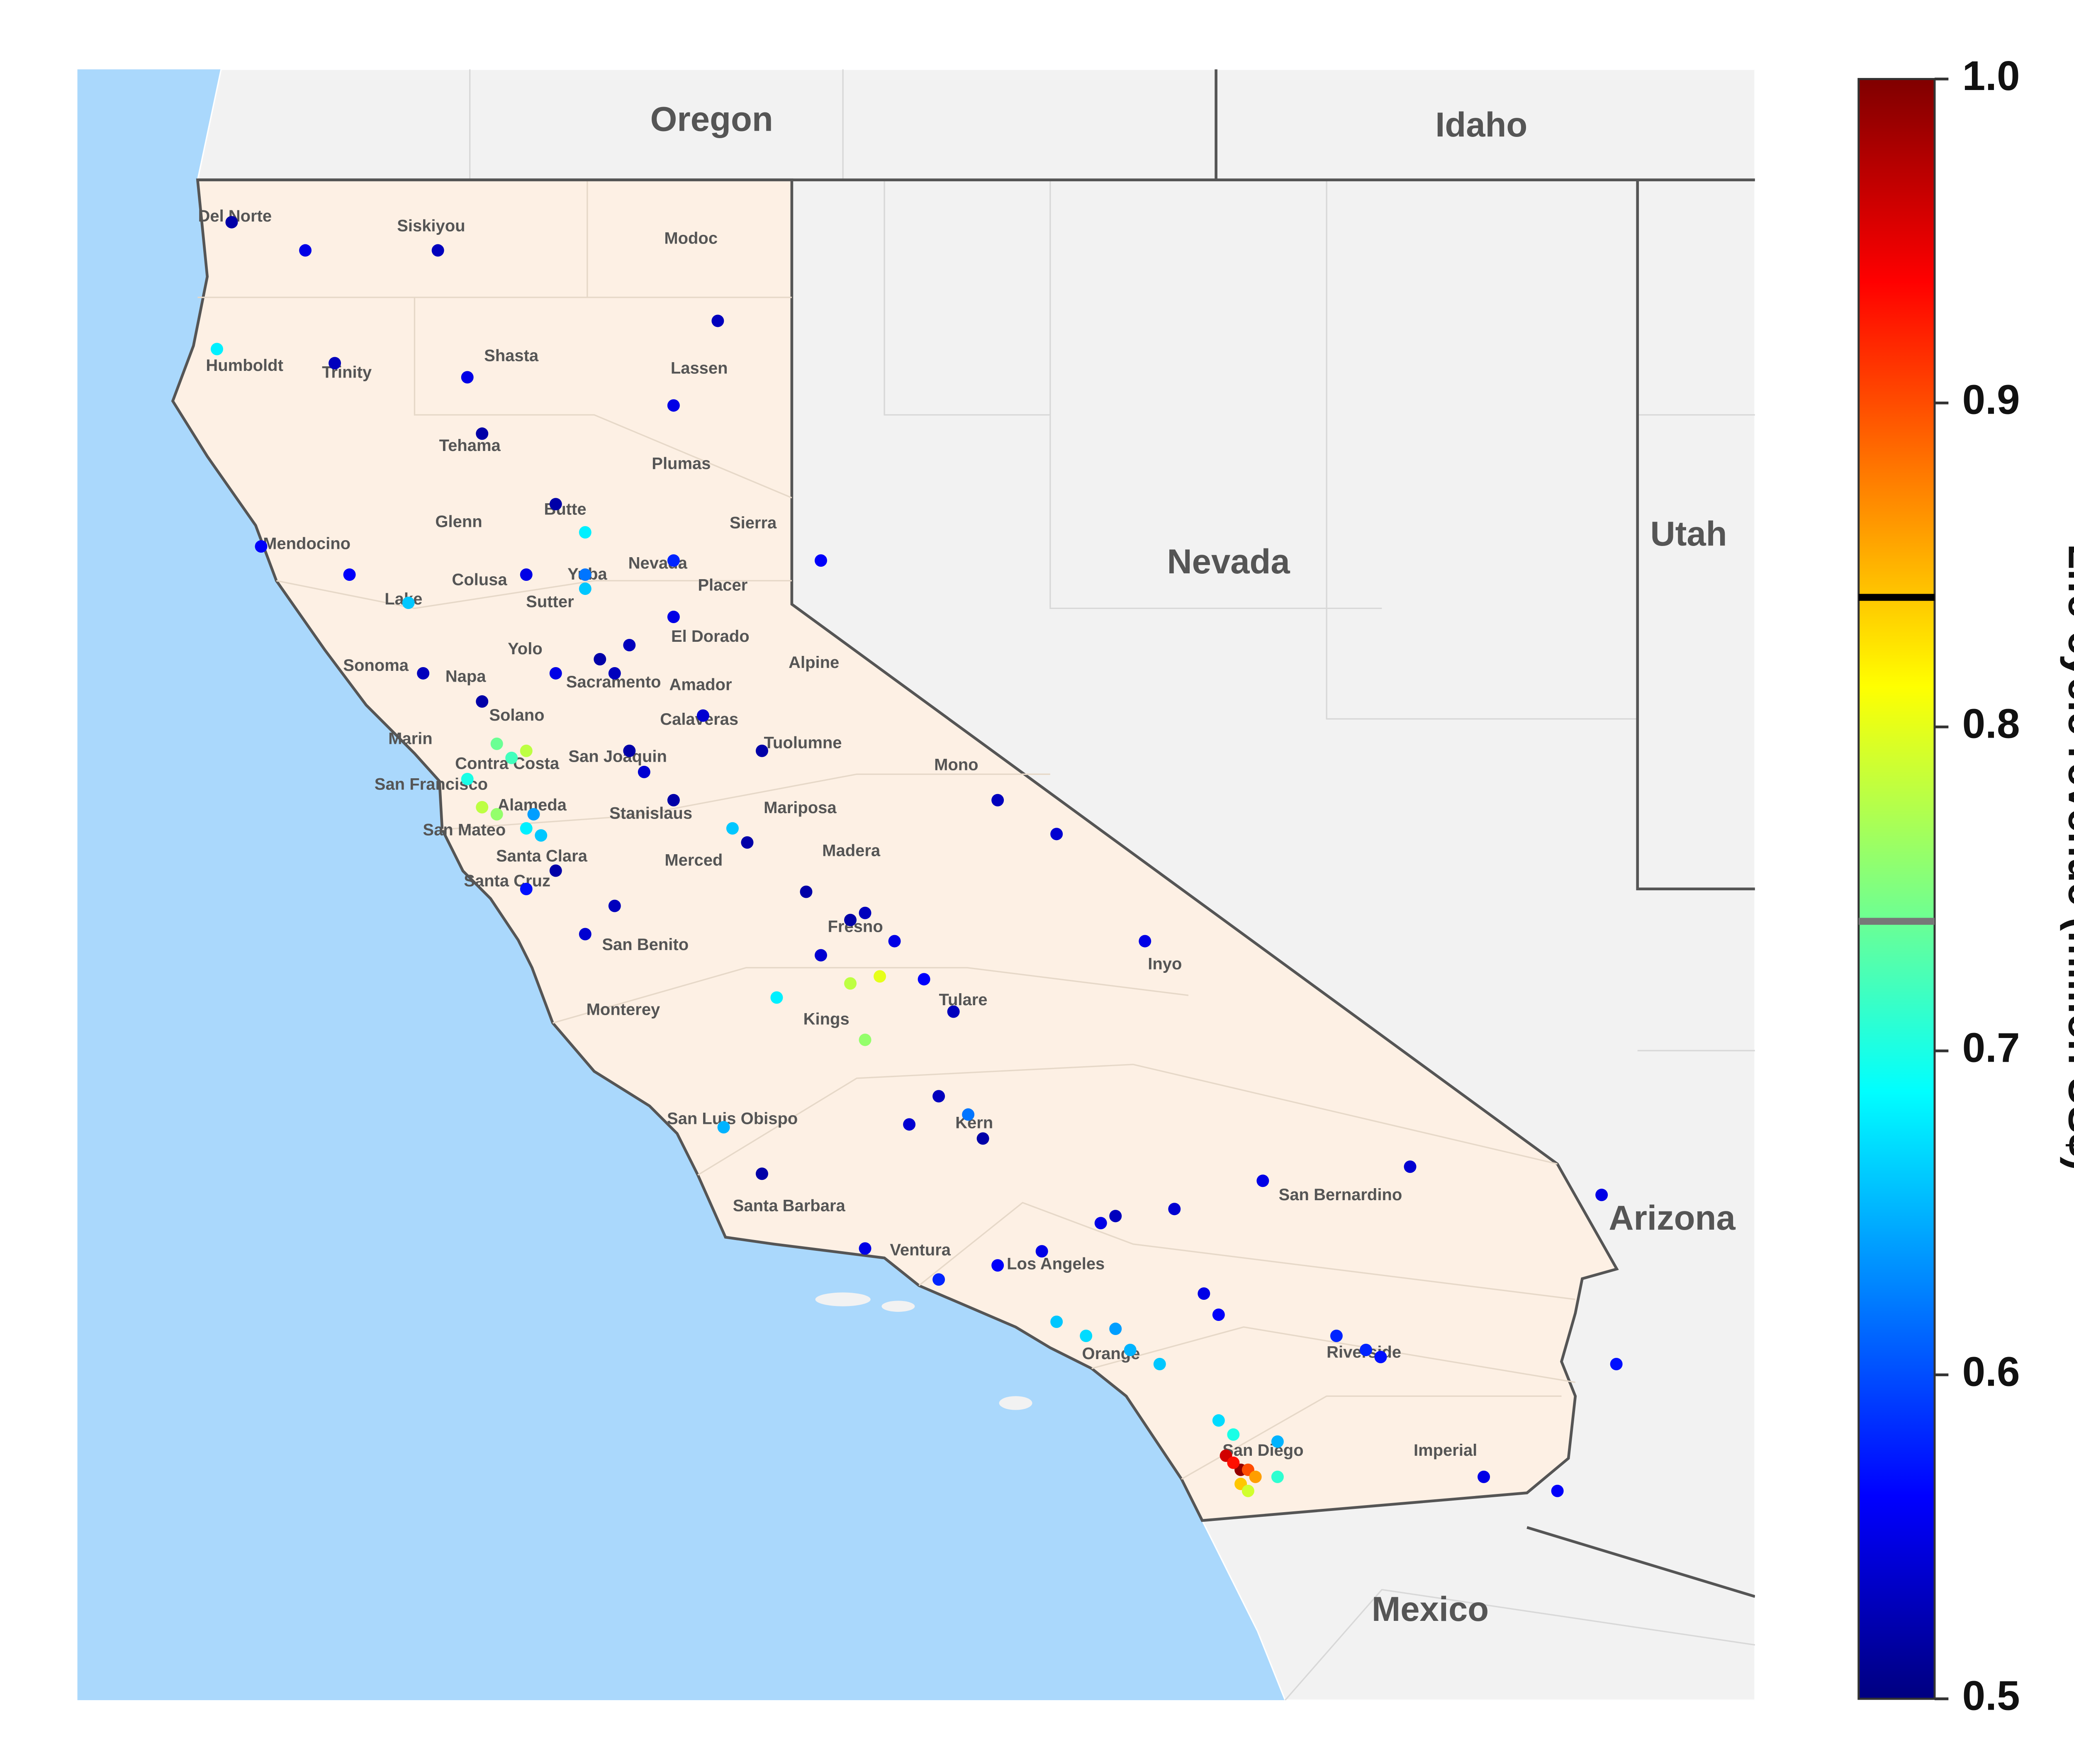  What do you see at coordinates (1430, 1609) in the screenshot?
I see `state-label: Mexico` at bounding box center [1430, 1609].